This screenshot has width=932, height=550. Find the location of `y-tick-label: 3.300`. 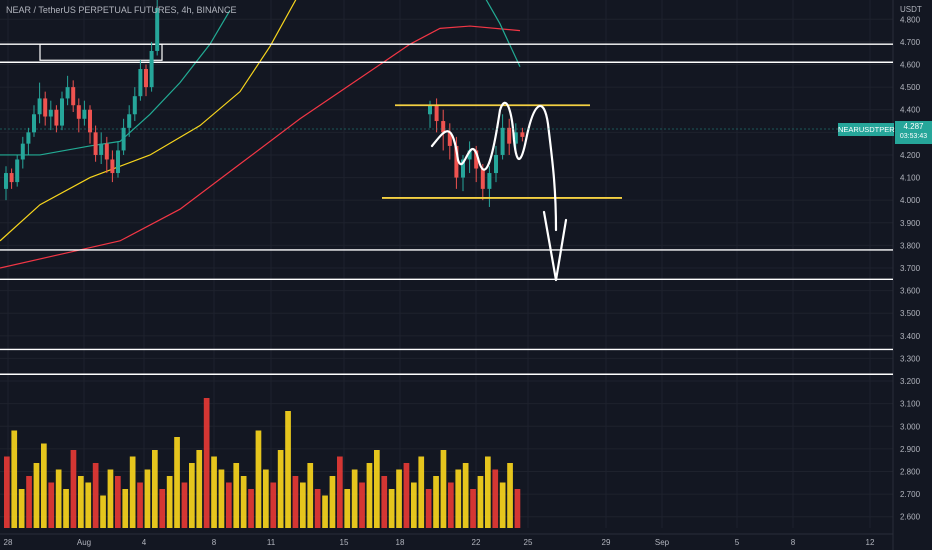

y-tick-label: 3.300 is located at coordinates (910, 358).